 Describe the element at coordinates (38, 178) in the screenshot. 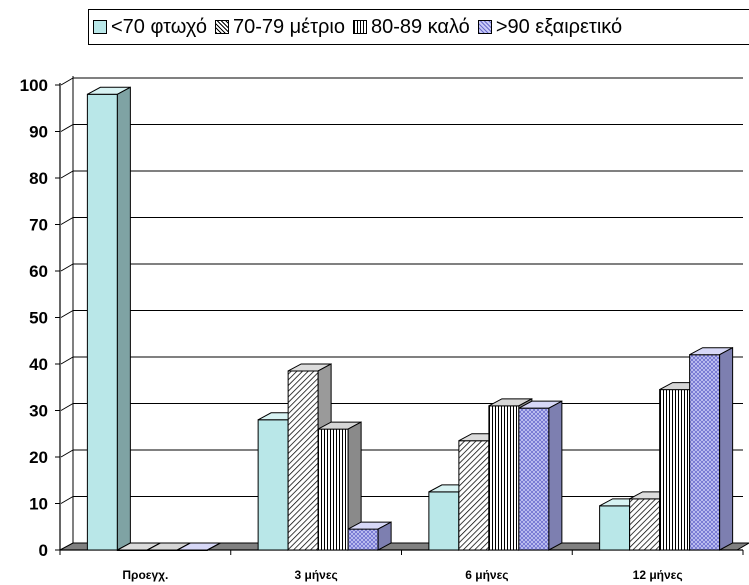

I see `y-tick-label: 80` at that location.